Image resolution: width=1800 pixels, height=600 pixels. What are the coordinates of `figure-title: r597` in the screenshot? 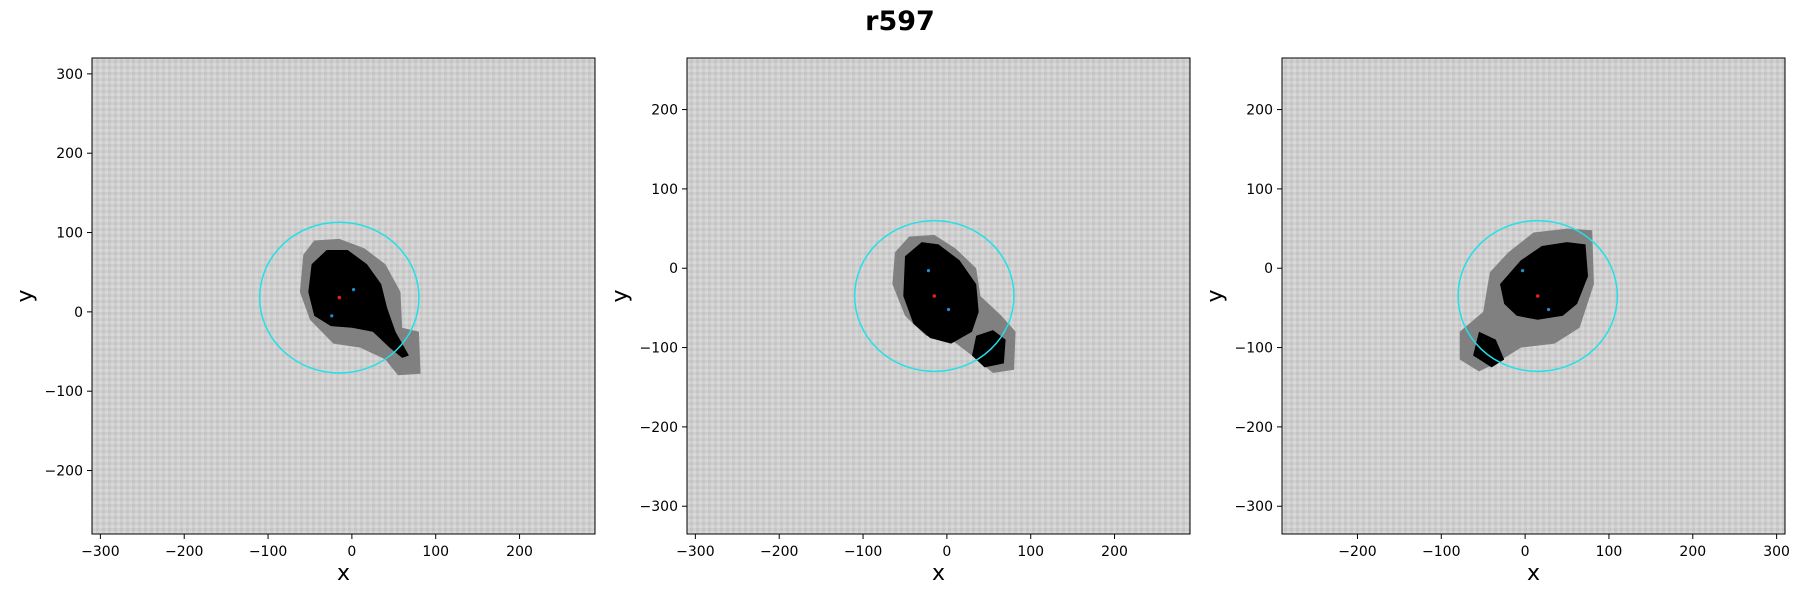 It's located at (900, 21).